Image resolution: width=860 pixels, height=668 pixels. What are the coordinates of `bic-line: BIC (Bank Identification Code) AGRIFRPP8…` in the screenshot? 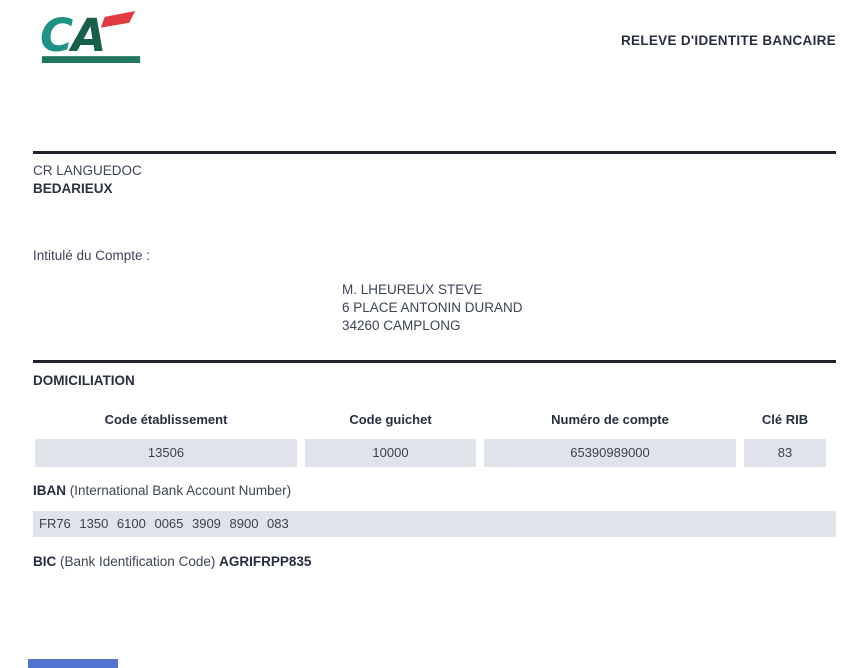 It's located at (172, 561).